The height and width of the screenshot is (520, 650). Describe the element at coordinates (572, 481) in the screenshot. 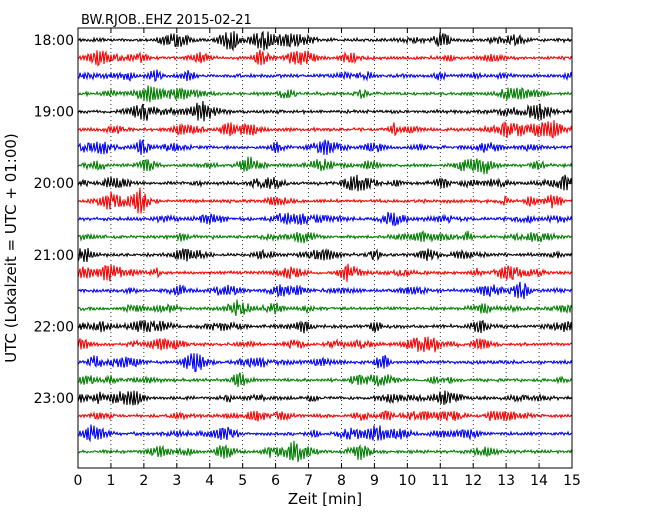

I see `x-tick-label: 15` at that location.